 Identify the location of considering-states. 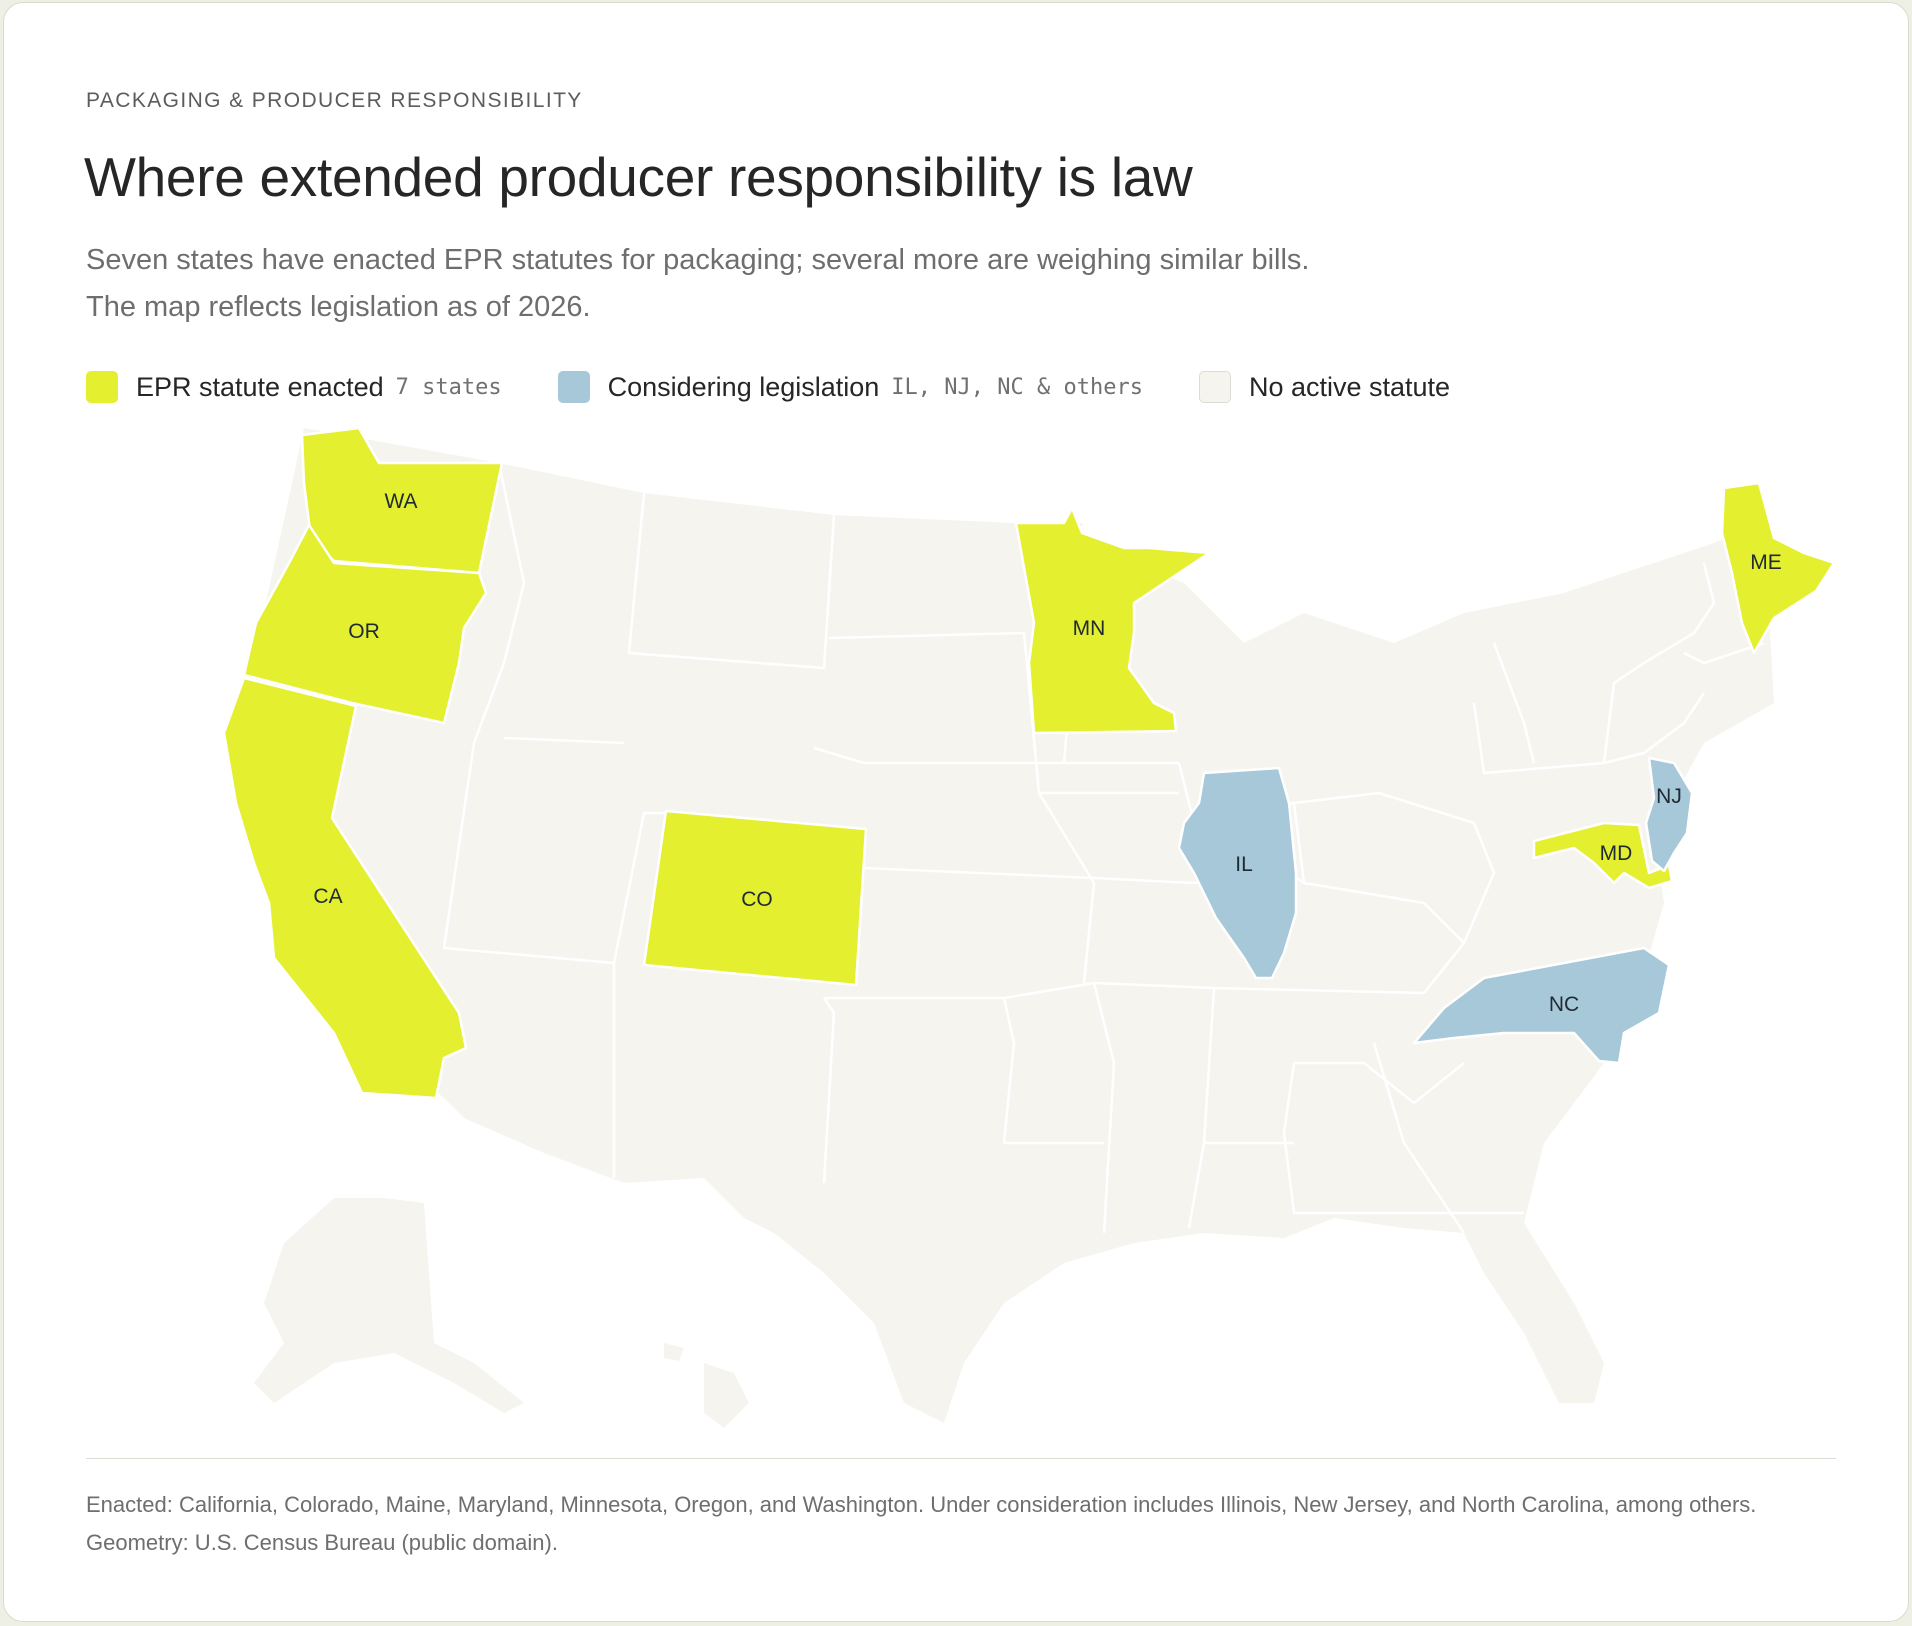
(1435, 910).